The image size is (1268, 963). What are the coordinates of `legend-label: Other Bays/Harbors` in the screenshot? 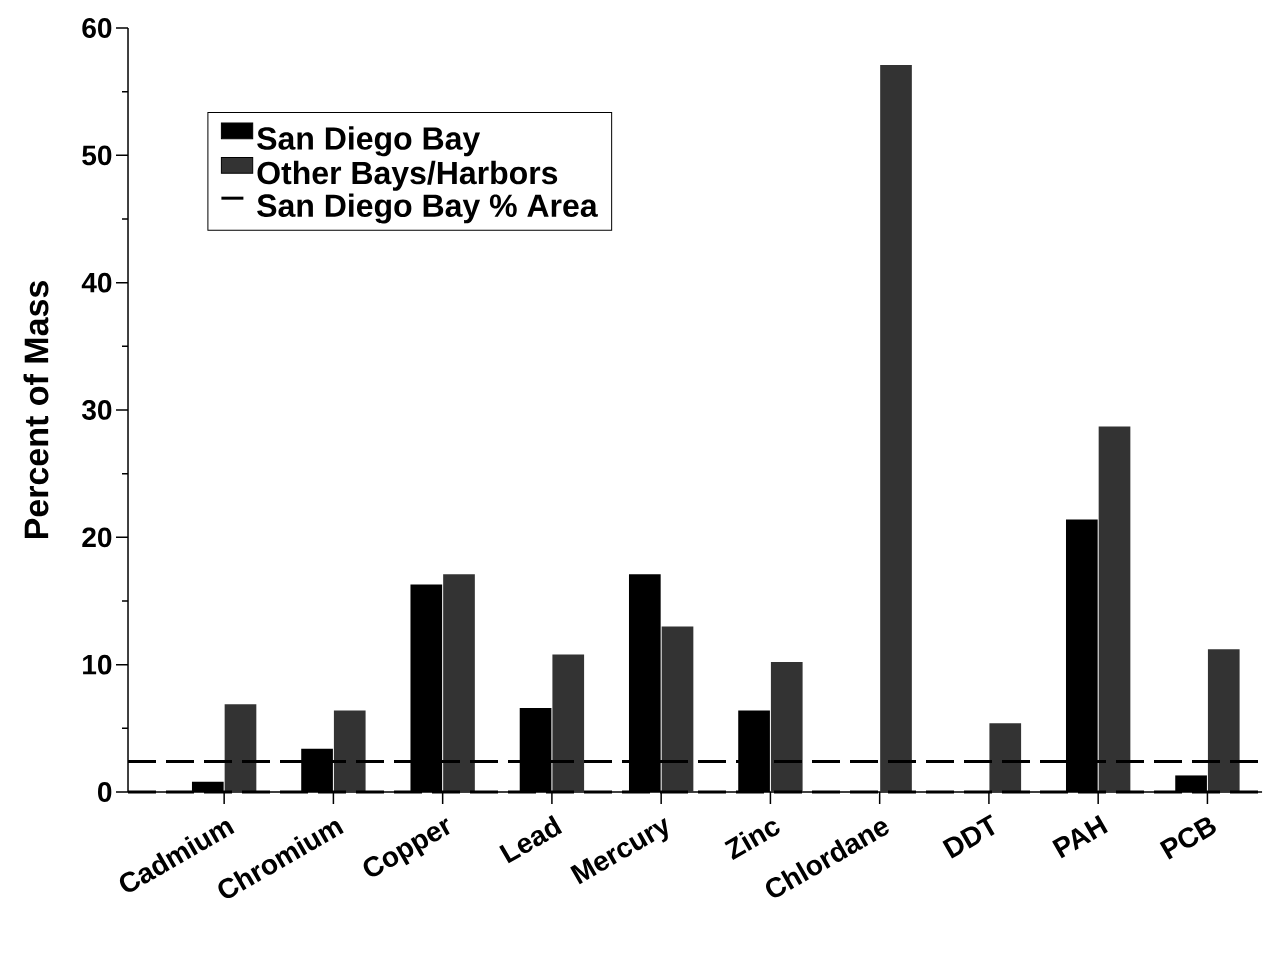 It's located at (407, 175).